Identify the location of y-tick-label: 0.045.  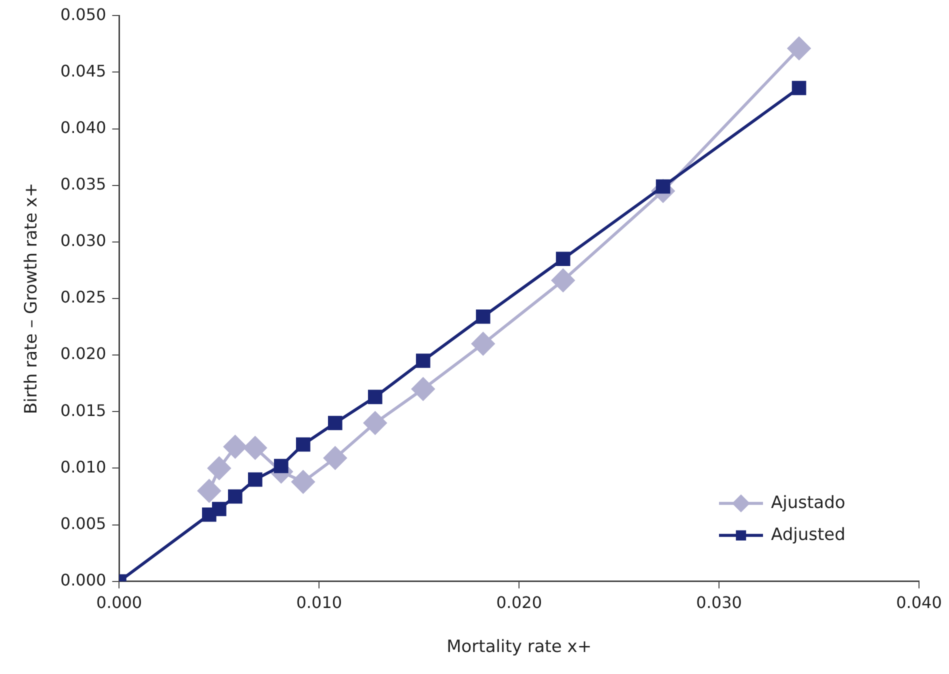
(83, 70).